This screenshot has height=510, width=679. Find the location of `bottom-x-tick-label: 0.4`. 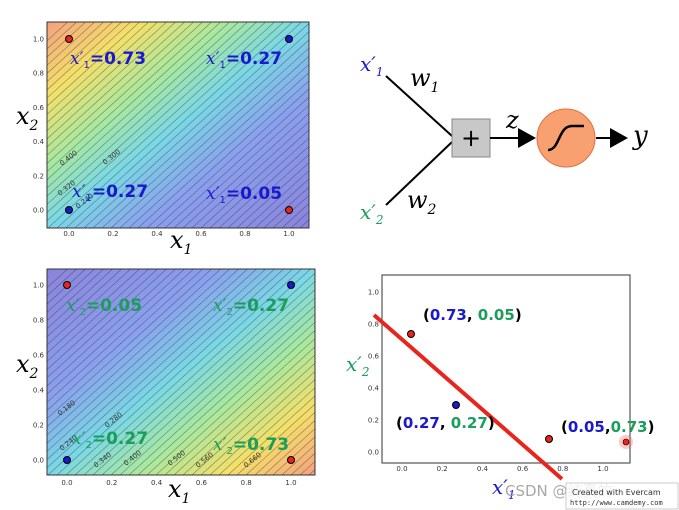

bottom-x-tick-label: 0.4 is located at coordinates (157, 483).